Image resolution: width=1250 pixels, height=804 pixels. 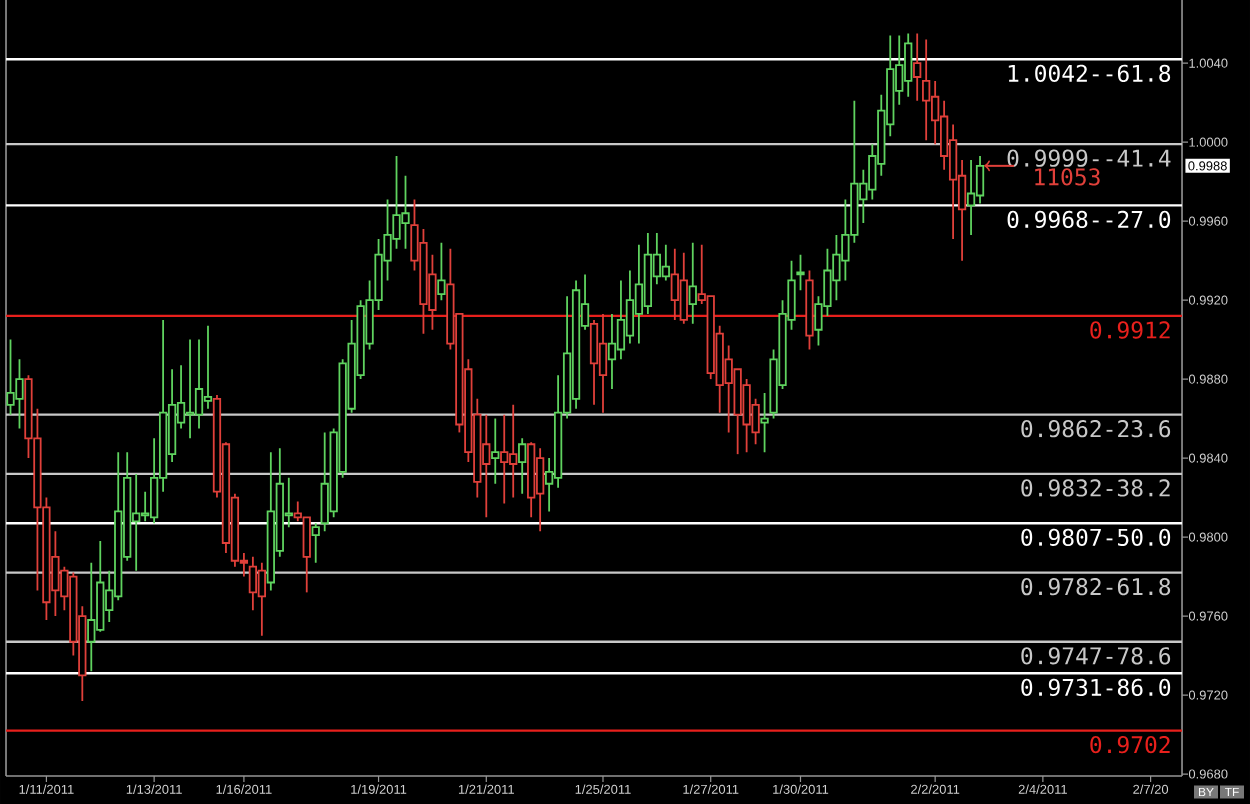 I want to click on ref-line-label: 0.9912, so click(x=1130, y=330).